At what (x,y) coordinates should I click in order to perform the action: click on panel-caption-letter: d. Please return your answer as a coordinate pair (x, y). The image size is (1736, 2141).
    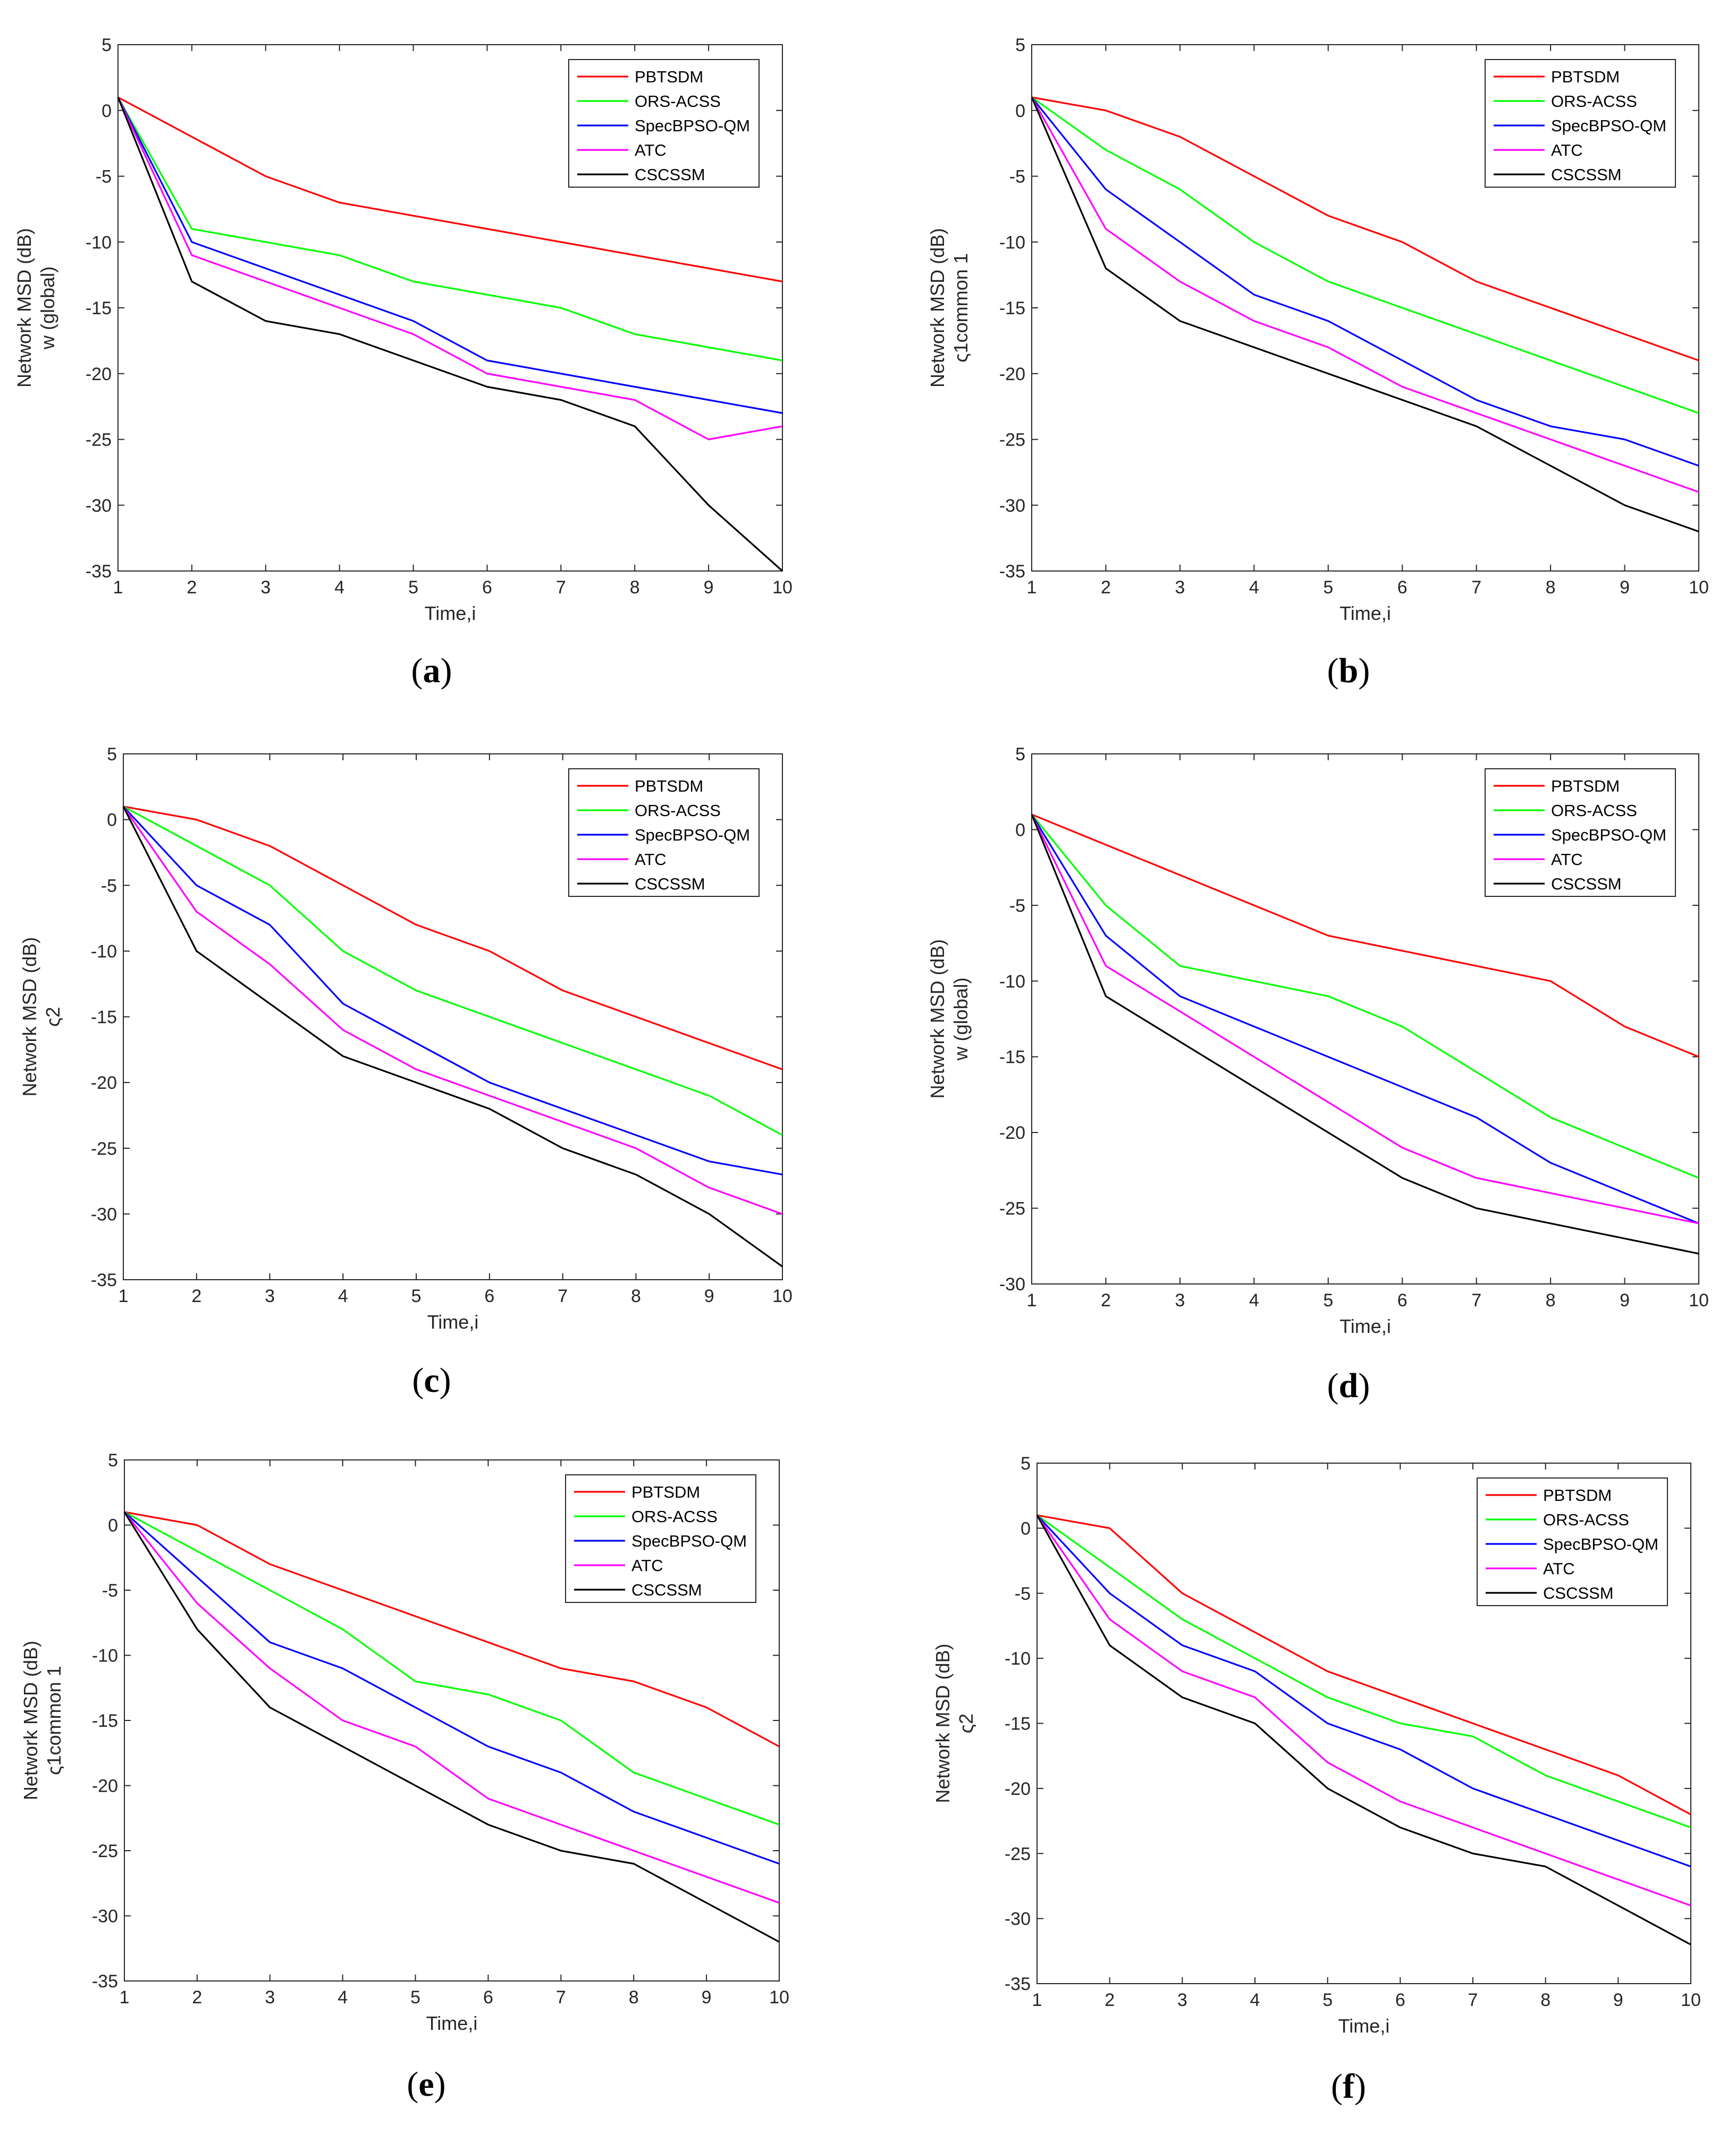
    Looking at the image, I should click on (1349, 1385).